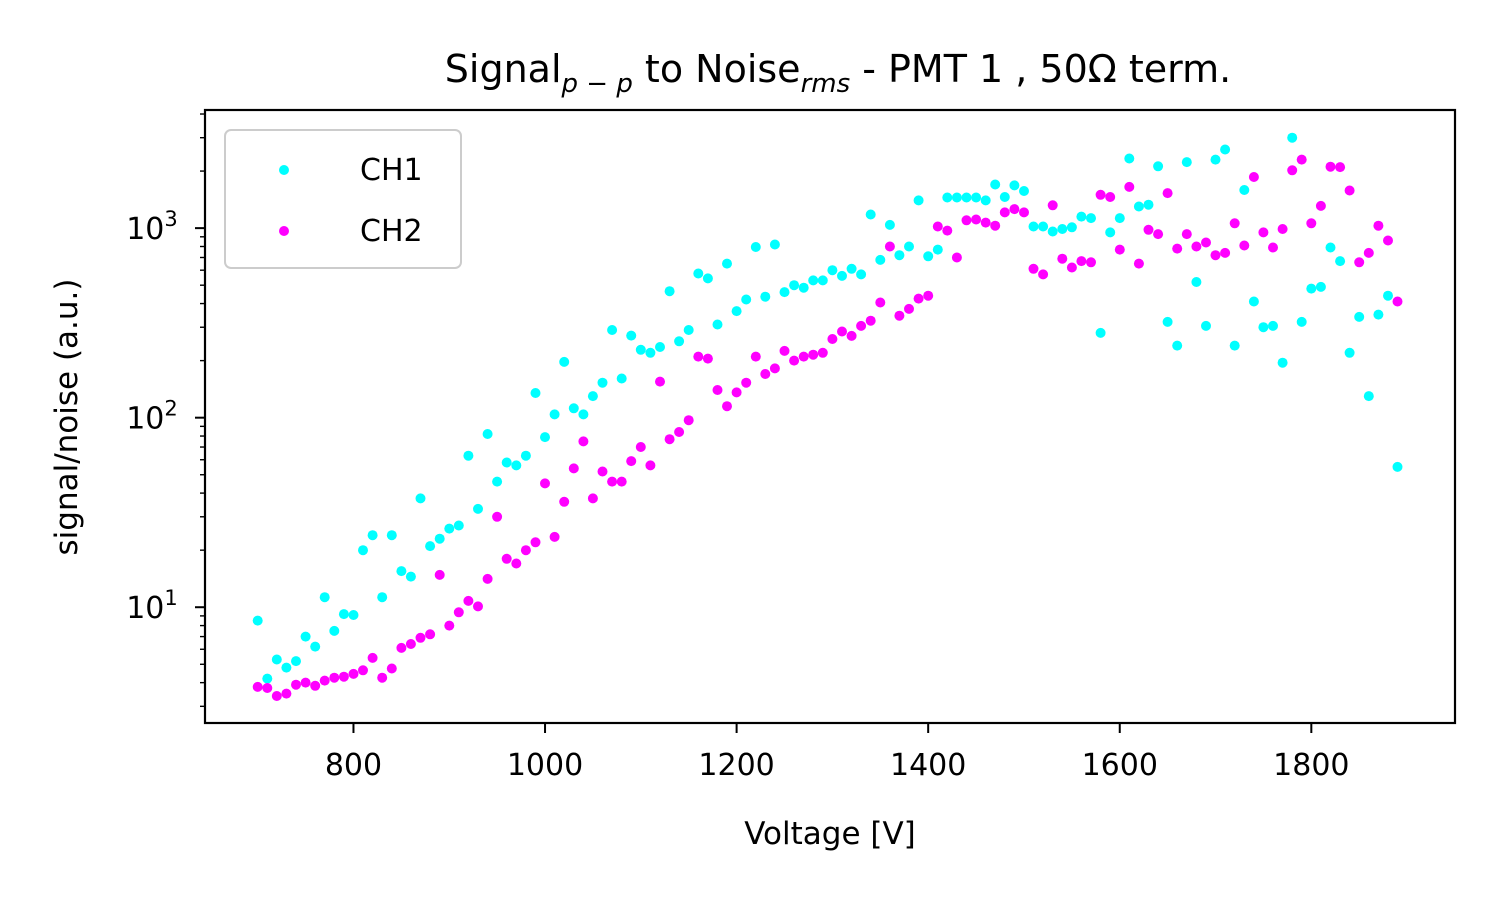 This screenshot has width=1500, height=900. What do you see at coordinates (391, 170) in the screenshot?
I see `legend-label-ch1: CH1` at bounding box center [391, 170].